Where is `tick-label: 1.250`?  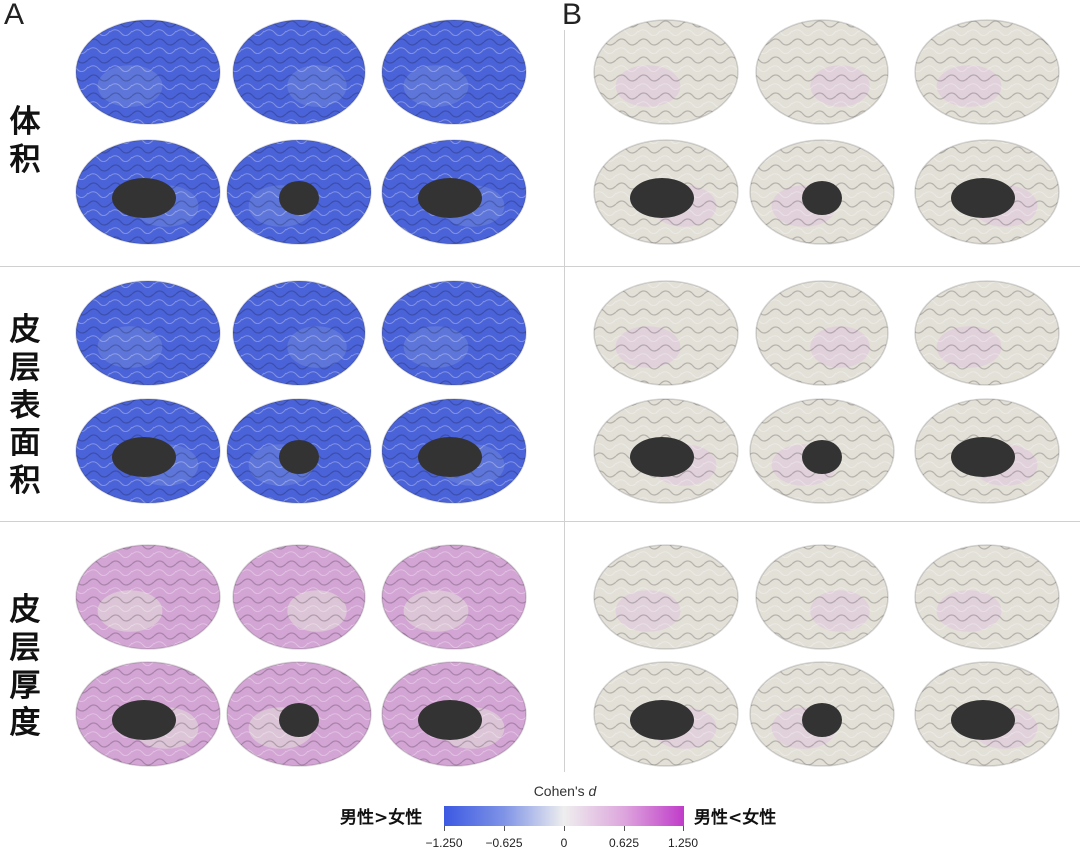 tick-label: 1.250 is located at coordinates (683, 843).